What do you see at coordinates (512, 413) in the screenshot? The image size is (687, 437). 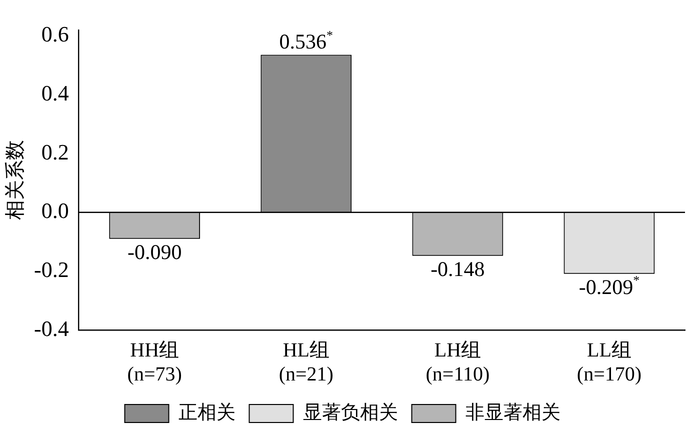 I see `legend-label: 非显著相关` at bounding box center [512, 413].